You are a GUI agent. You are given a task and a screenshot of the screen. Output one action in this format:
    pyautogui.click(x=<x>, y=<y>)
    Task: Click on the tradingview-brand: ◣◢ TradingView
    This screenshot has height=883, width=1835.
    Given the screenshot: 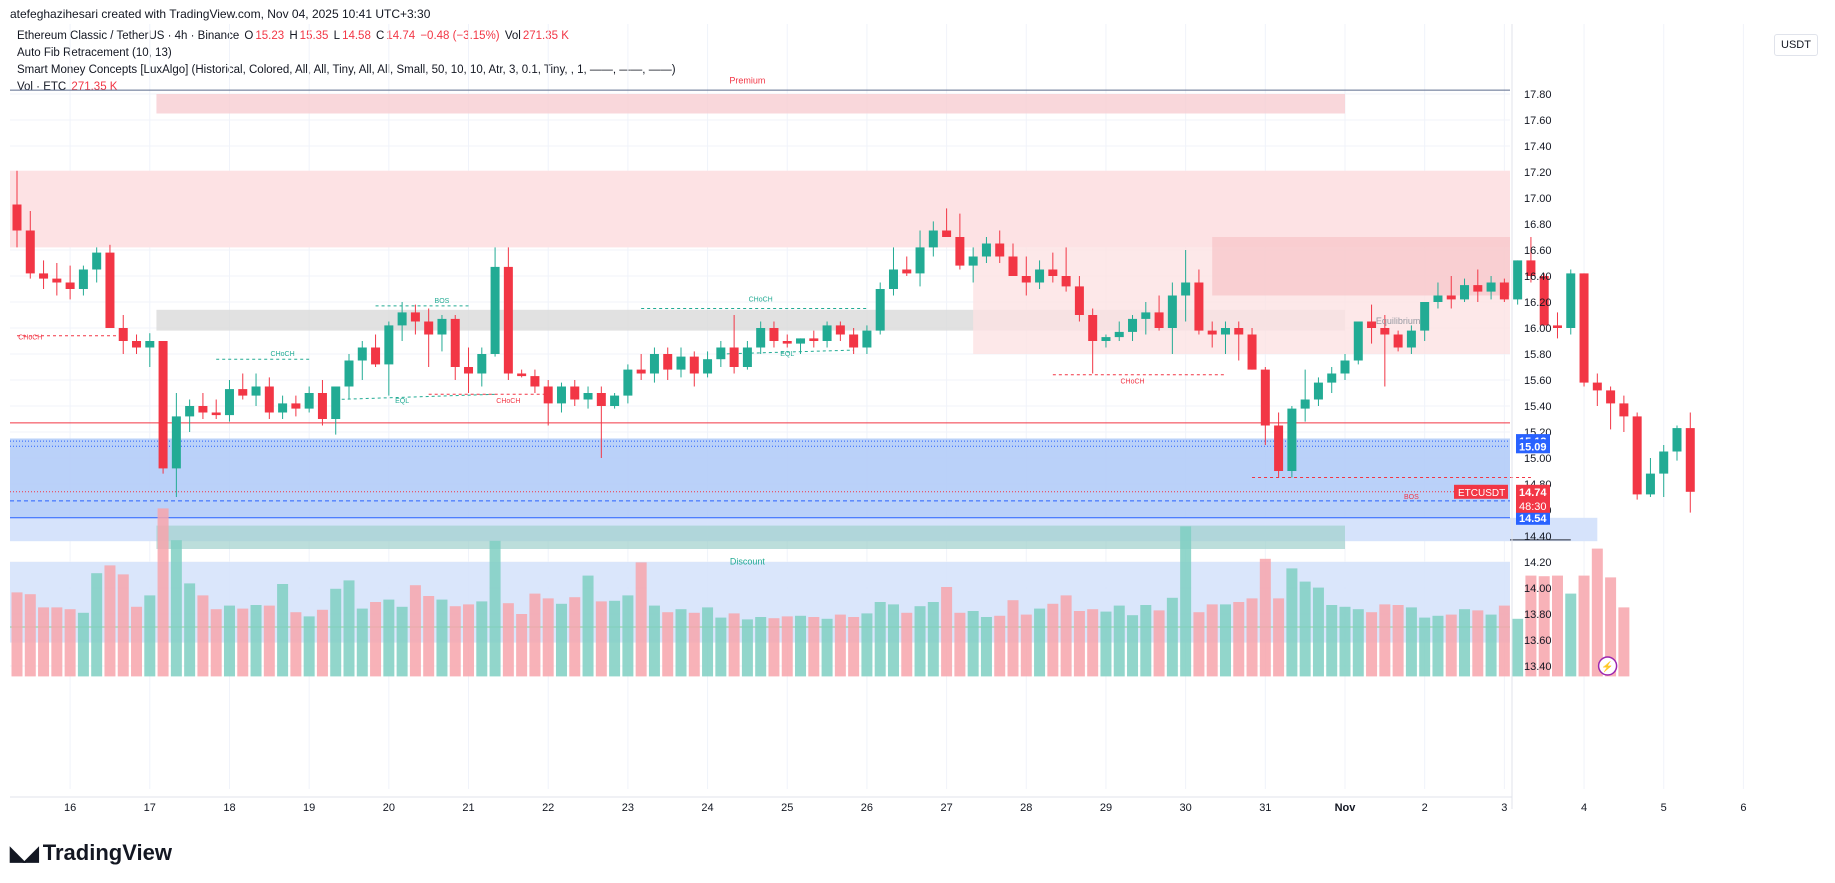 What is the action you would take?
    pyautogui.click(x=91, y=853)
    